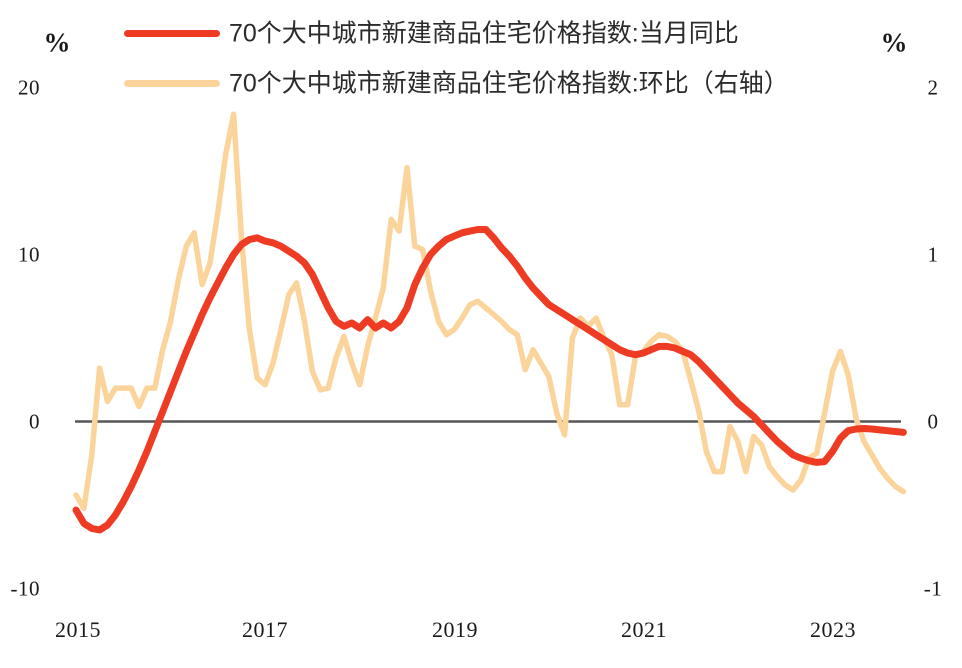 This screenshot has width=962, height=668. I want to click on y-axis-right-tick-m1: -1, so click(933, 588).